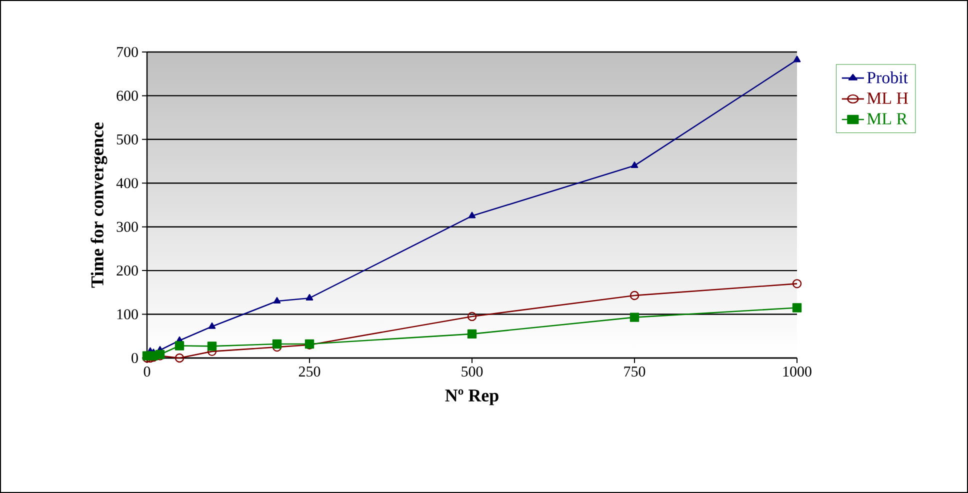 The image size is (968, 493). Describe the element at coordinates (147, 371) in the screenshot. I see `x-tick-label: 0` at that location.